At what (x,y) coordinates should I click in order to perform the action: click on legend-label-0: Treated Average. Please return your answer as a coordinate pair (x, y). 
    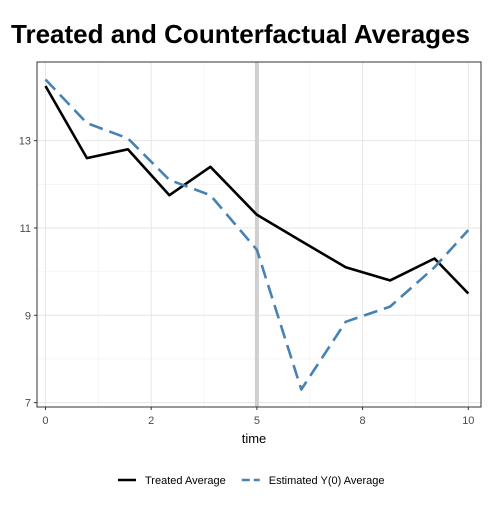
    Looking at the image, I should click on (185, 481).